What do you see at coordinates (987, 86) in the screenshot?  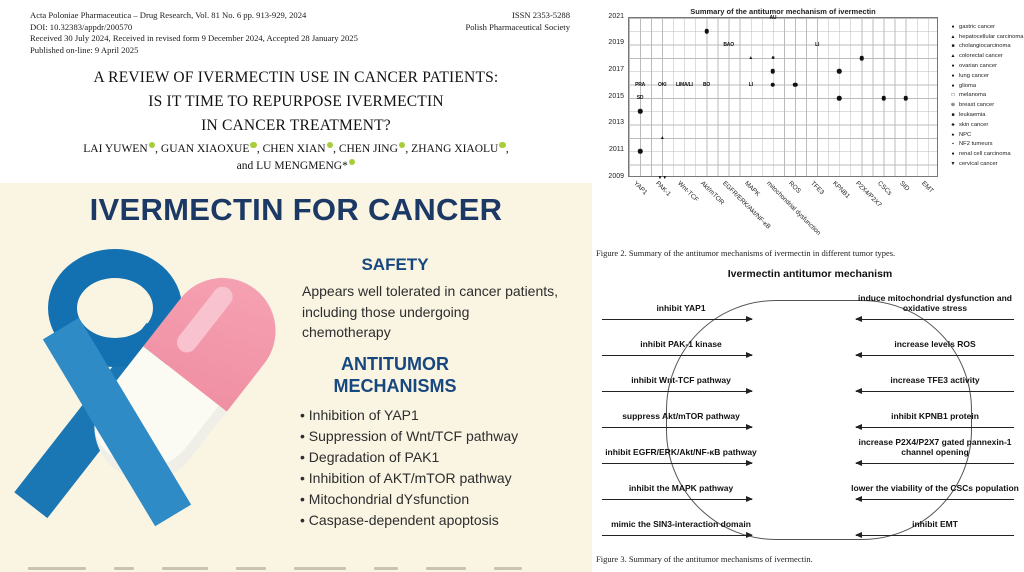 I see `legend-item: ● glioma` at bounding box center [987, 86].